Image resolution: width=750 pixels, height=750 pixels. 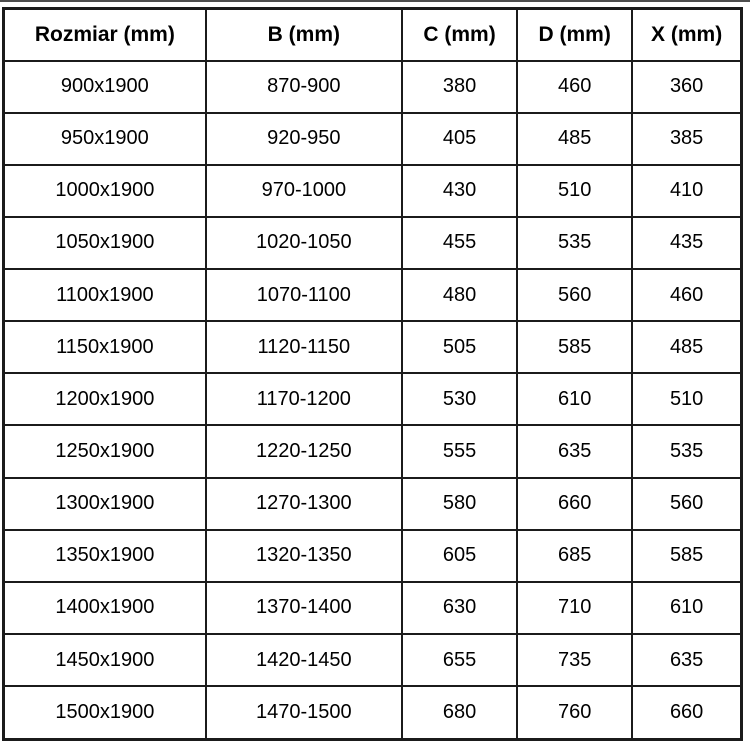 I want to click on table-cell-c: 680, so click(x=459, y=713).